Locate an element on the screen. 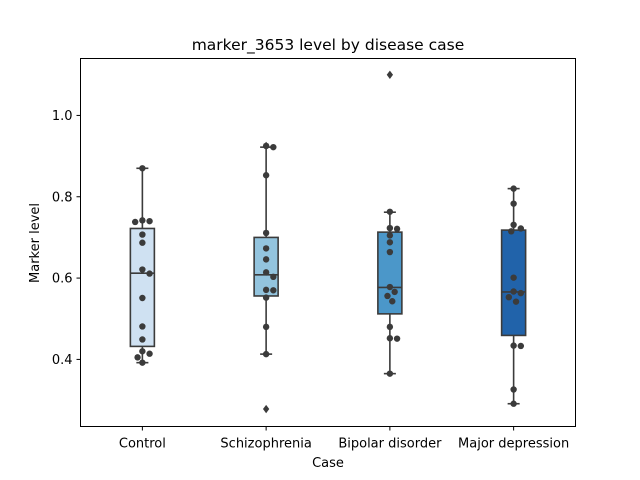  x-tick-label: Schizophrenia is located at coordinates (265, 444).